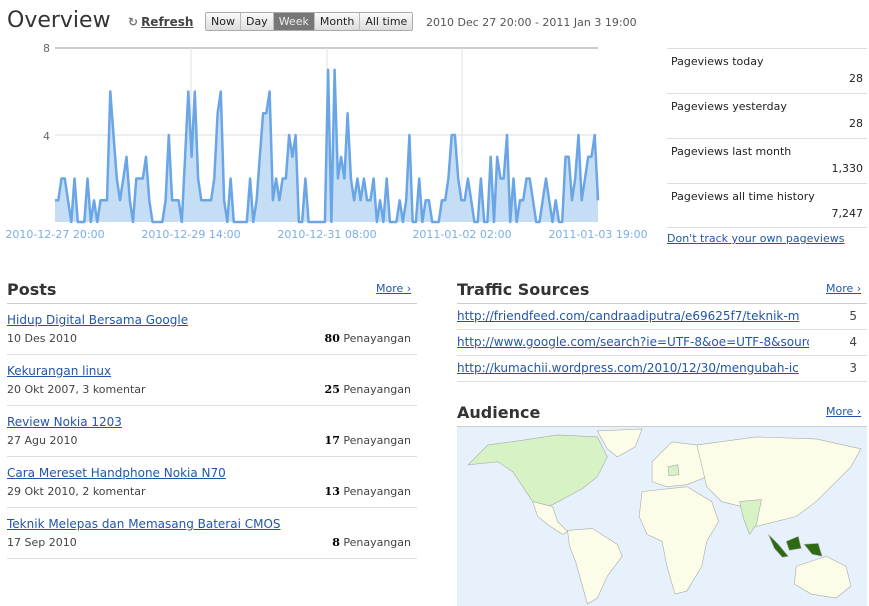 The height and width of the screenshot is (606, 869). I want to click on post-meta: 20 Okt 2007, 3 komentar, so click(76, 389).